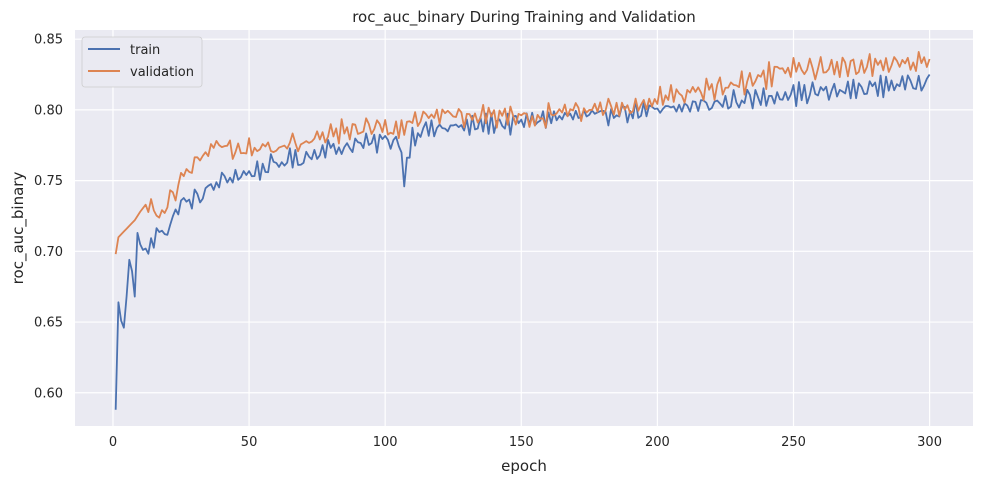  I want to click on y-tick-label: 0.80, so click(48, 110).